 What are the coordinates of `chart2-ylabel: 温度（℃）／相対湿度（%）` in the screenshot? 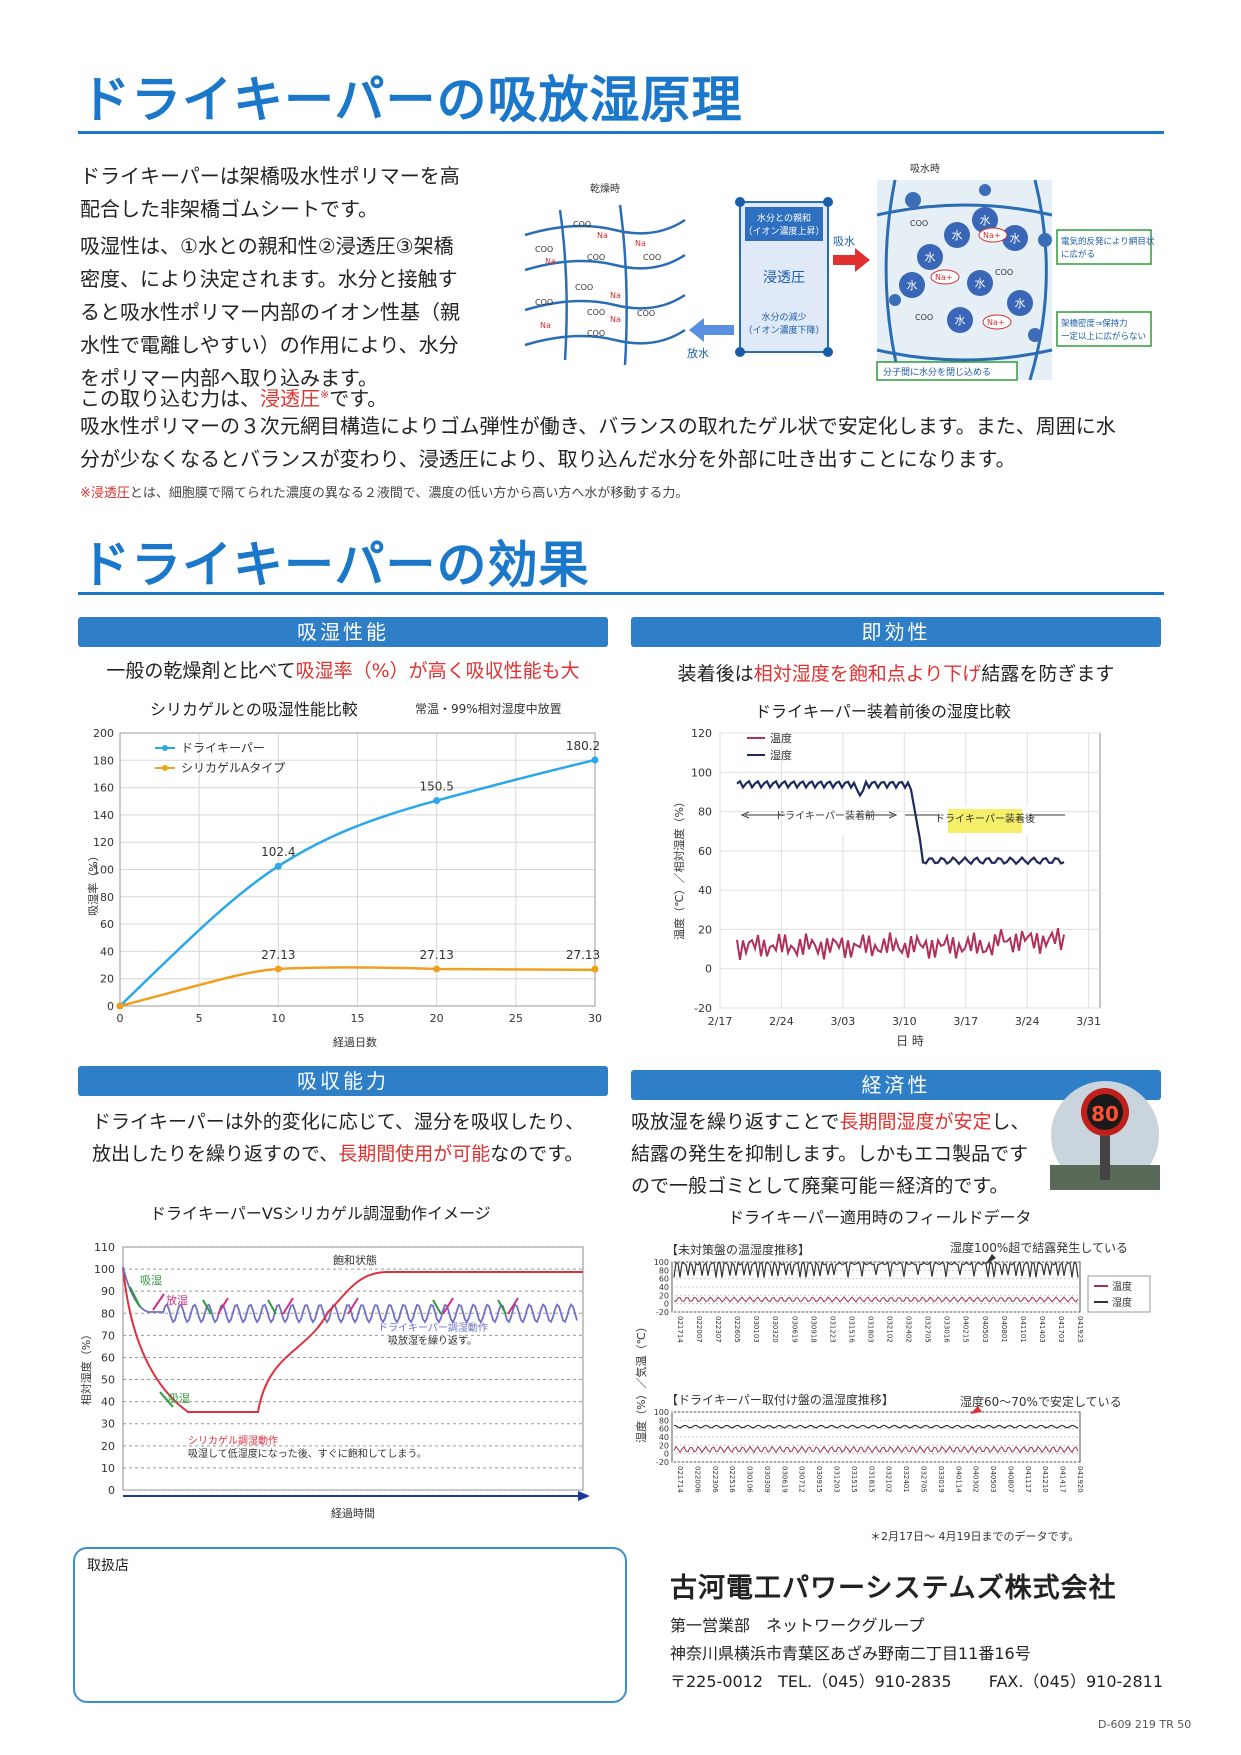 It's located at (679, 868).